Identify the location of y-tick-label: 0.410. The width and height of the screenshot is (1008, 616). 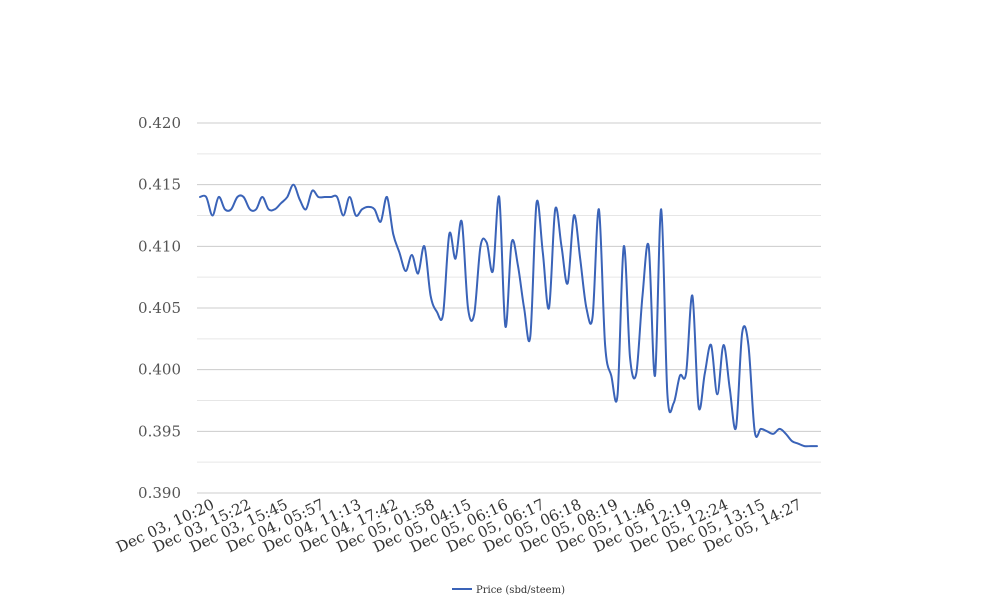
(159, 246).